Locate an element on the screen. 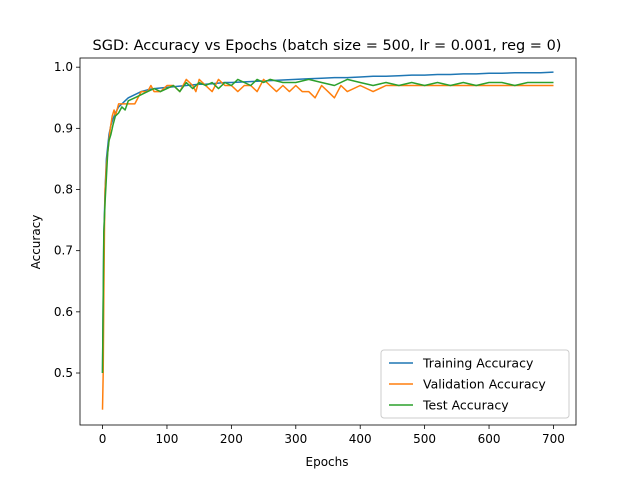 This screenshot has width=640, height=478. y-tick-label: 0.7 is located at coordinates (63, 251).